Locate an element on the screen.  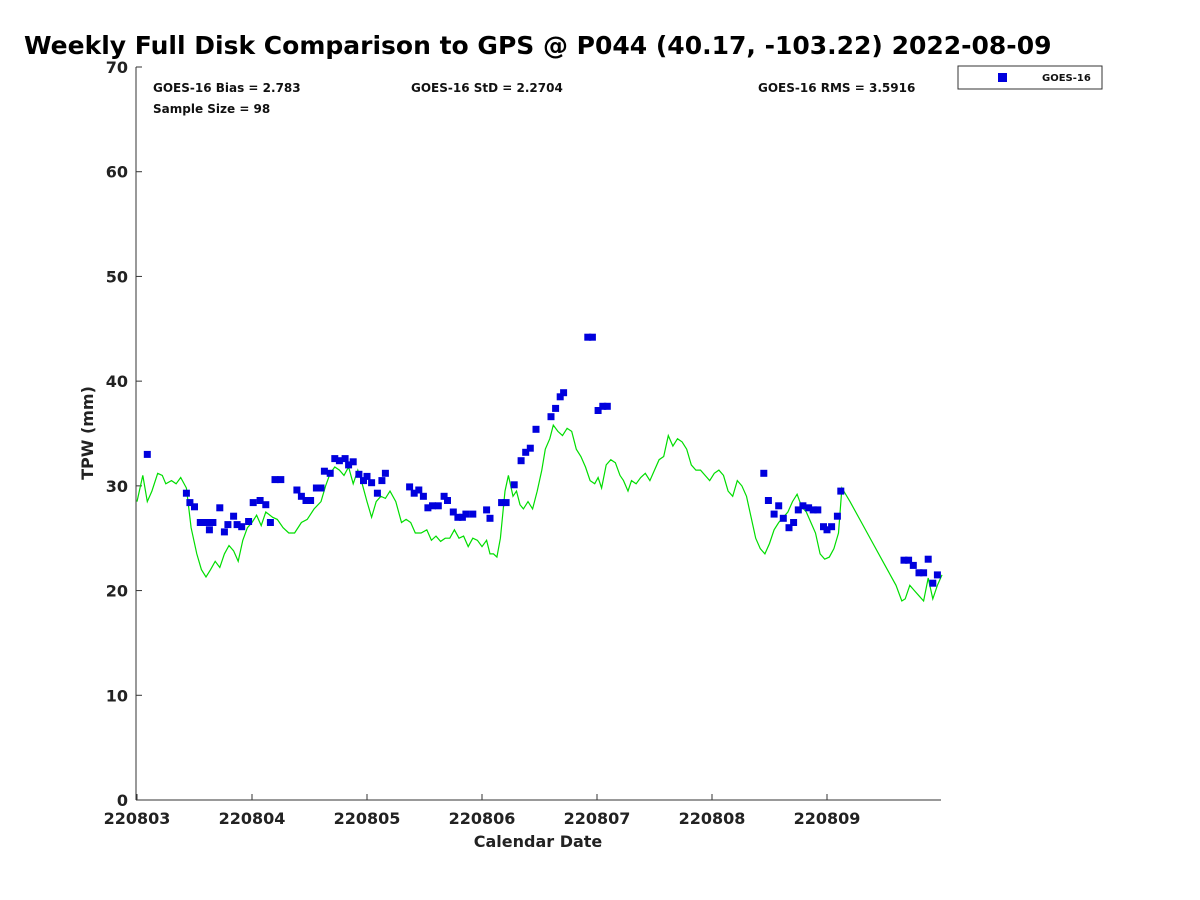
x-tick-label: 220805 is located at coordinates (367, 818).